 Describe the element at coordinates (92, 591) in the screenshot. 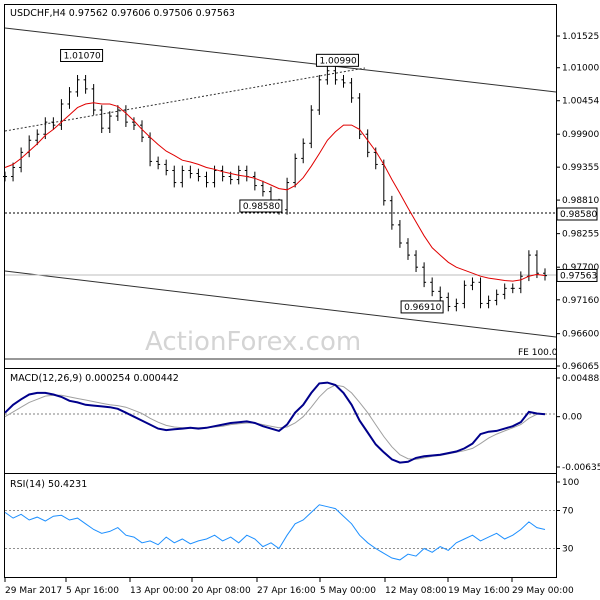

I see `x-tick-label: 5 Apr 16:00` at that location.